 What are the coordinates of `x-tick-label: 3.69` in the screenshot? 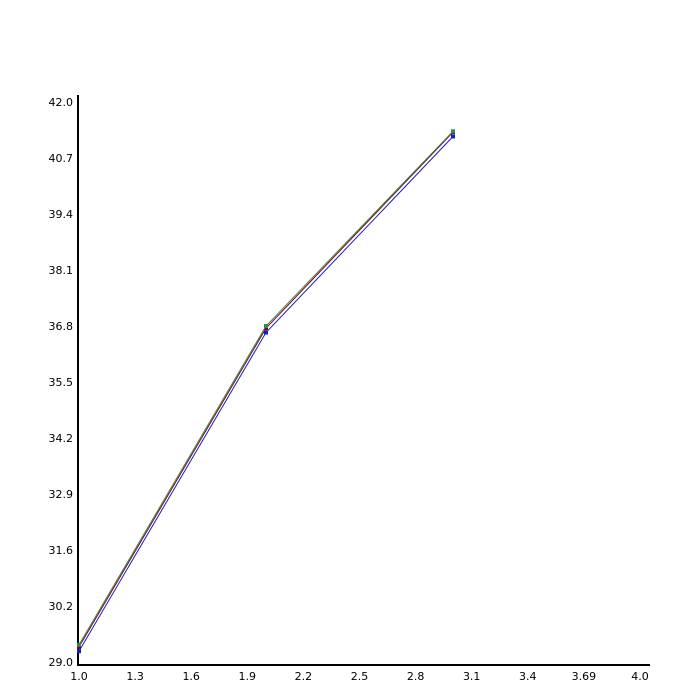 It's located at (584, 676).